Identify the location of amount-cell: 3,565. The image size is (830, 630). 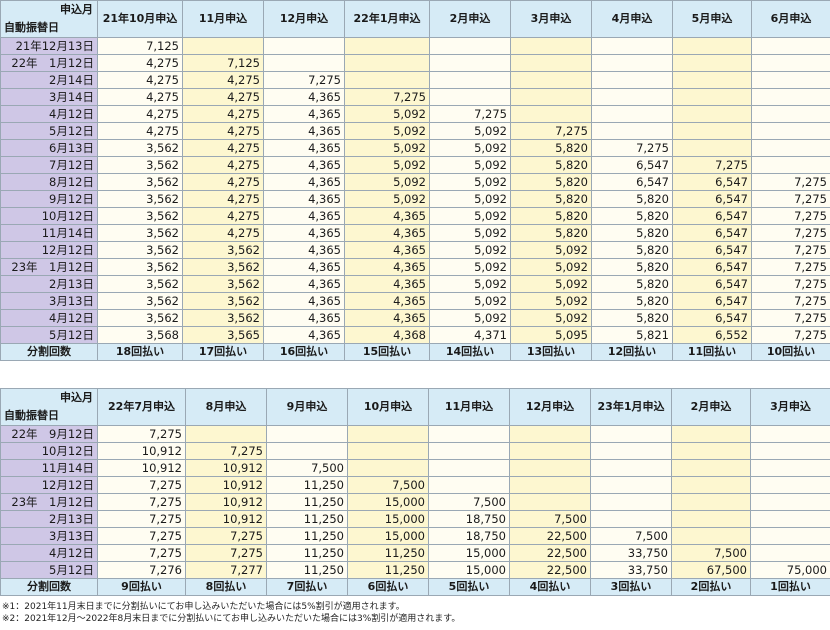
(223, 335).